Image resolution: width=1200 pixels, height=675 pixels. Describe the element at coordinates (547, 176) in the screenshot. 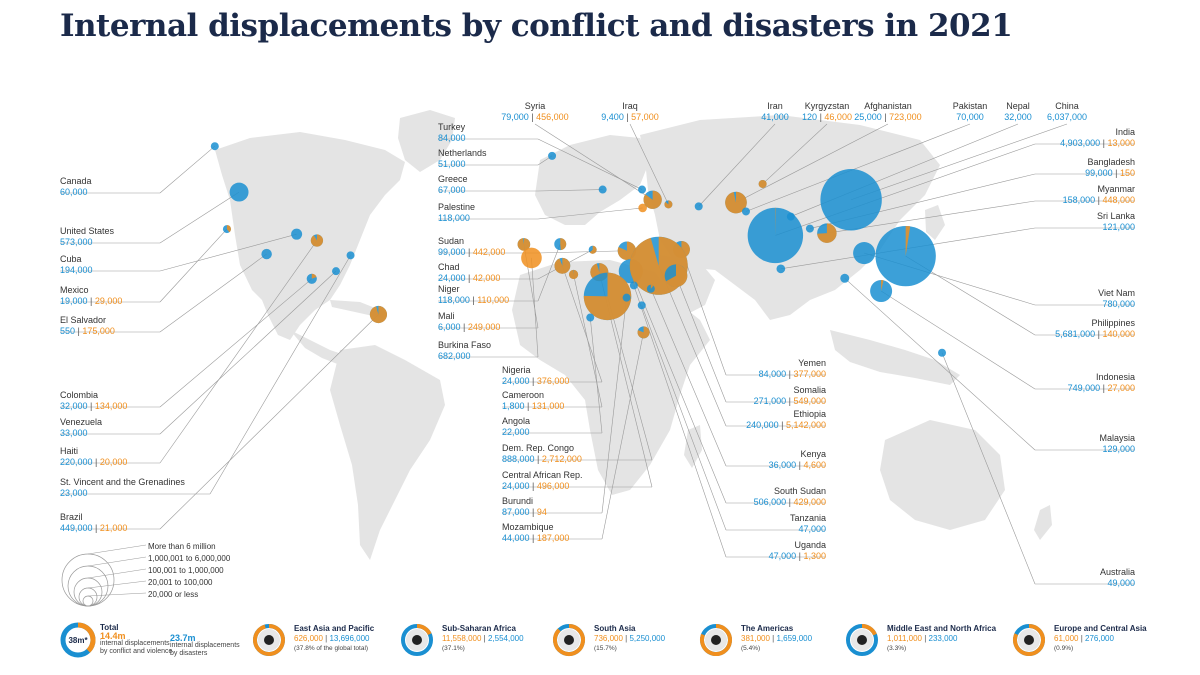

I see `uk-shape` at that location.